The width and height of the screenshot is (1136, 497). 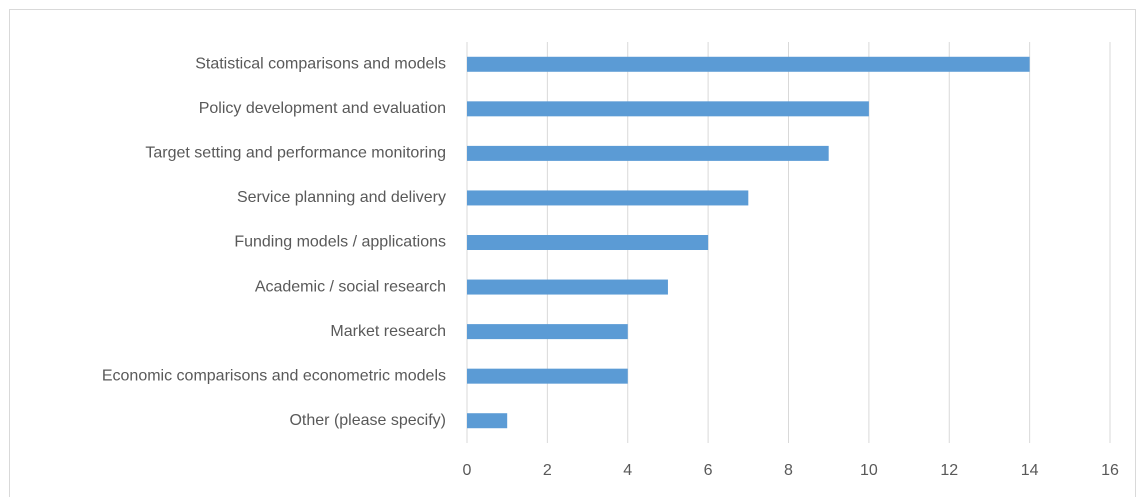 What do you see at coordinates (320, 63) in the screenshot?
I see `y-tick-label: Statistical comparisons and models` at bounding box center [320, 63].